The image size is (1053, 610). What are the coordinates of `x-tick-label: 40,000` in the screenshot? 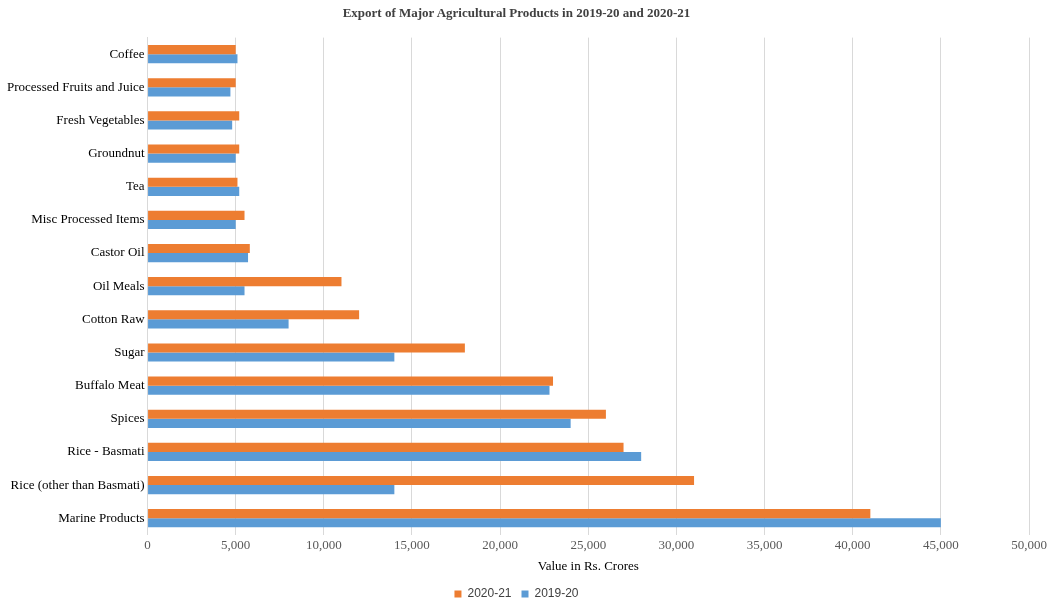 It's located at (852, 545).